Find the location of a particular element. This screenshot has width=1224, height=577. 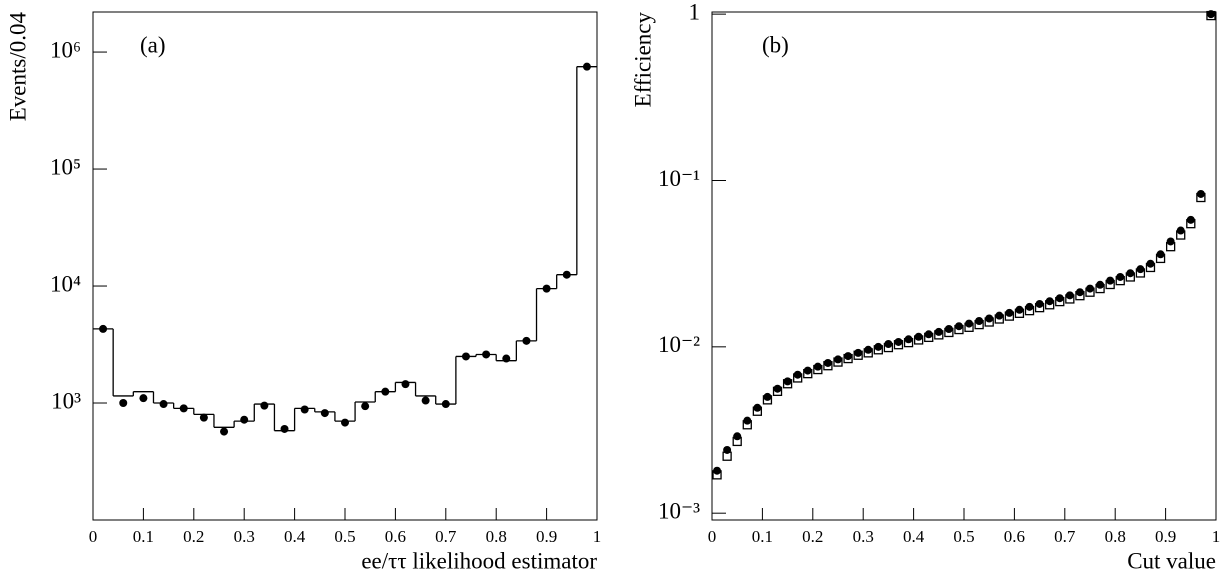

panel-label: (b) is located at coordinates (775, 44).